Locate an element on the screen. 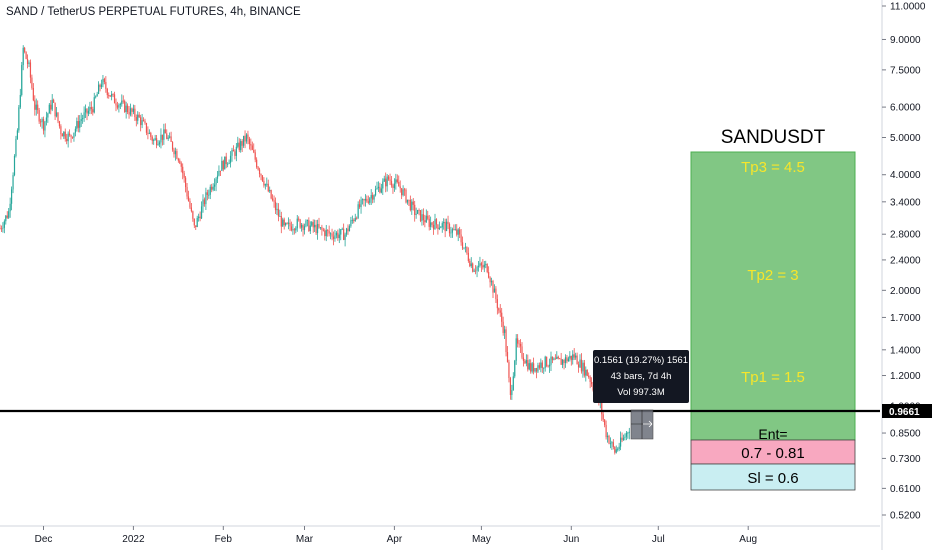 The height and width of the screenshot is (550, 932). measure-tooltip-bars: 43 bars, 7d 4h is located at coordinates (641, 376).